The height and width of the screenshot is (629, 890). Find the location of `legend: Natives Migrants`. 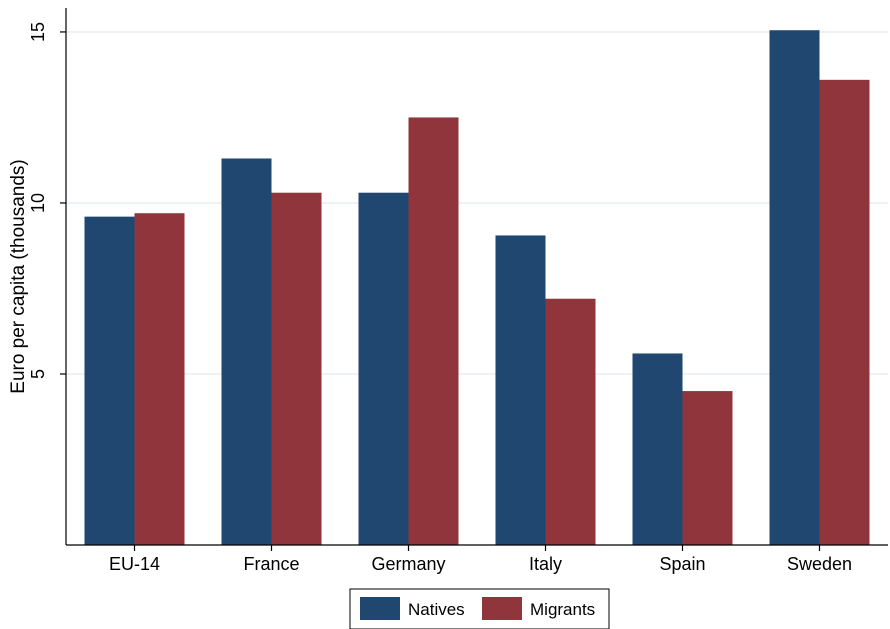

legend: Natives Migrants is located at coordinates (479, 608).